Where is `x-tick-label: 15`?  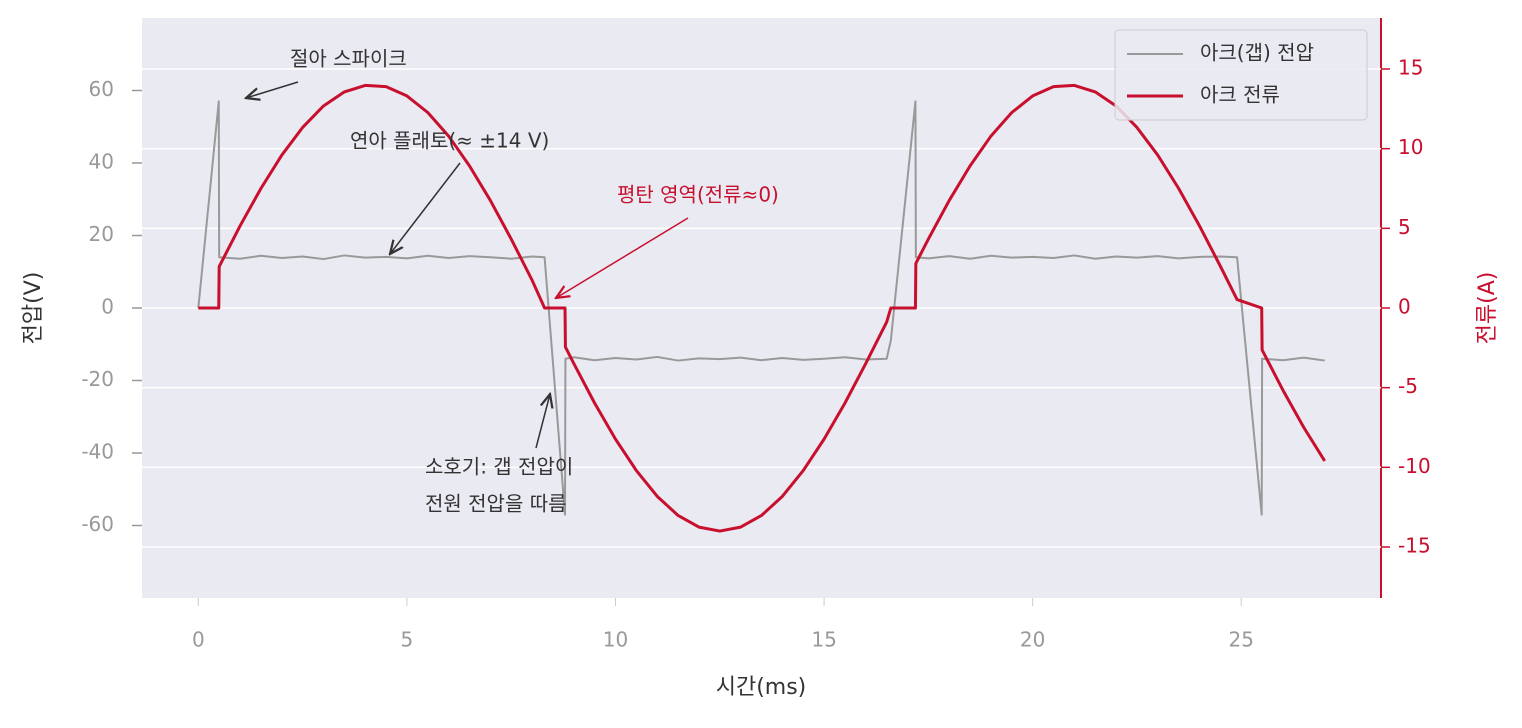
x-tick-label: 15 is located at coordinates (823, 640).